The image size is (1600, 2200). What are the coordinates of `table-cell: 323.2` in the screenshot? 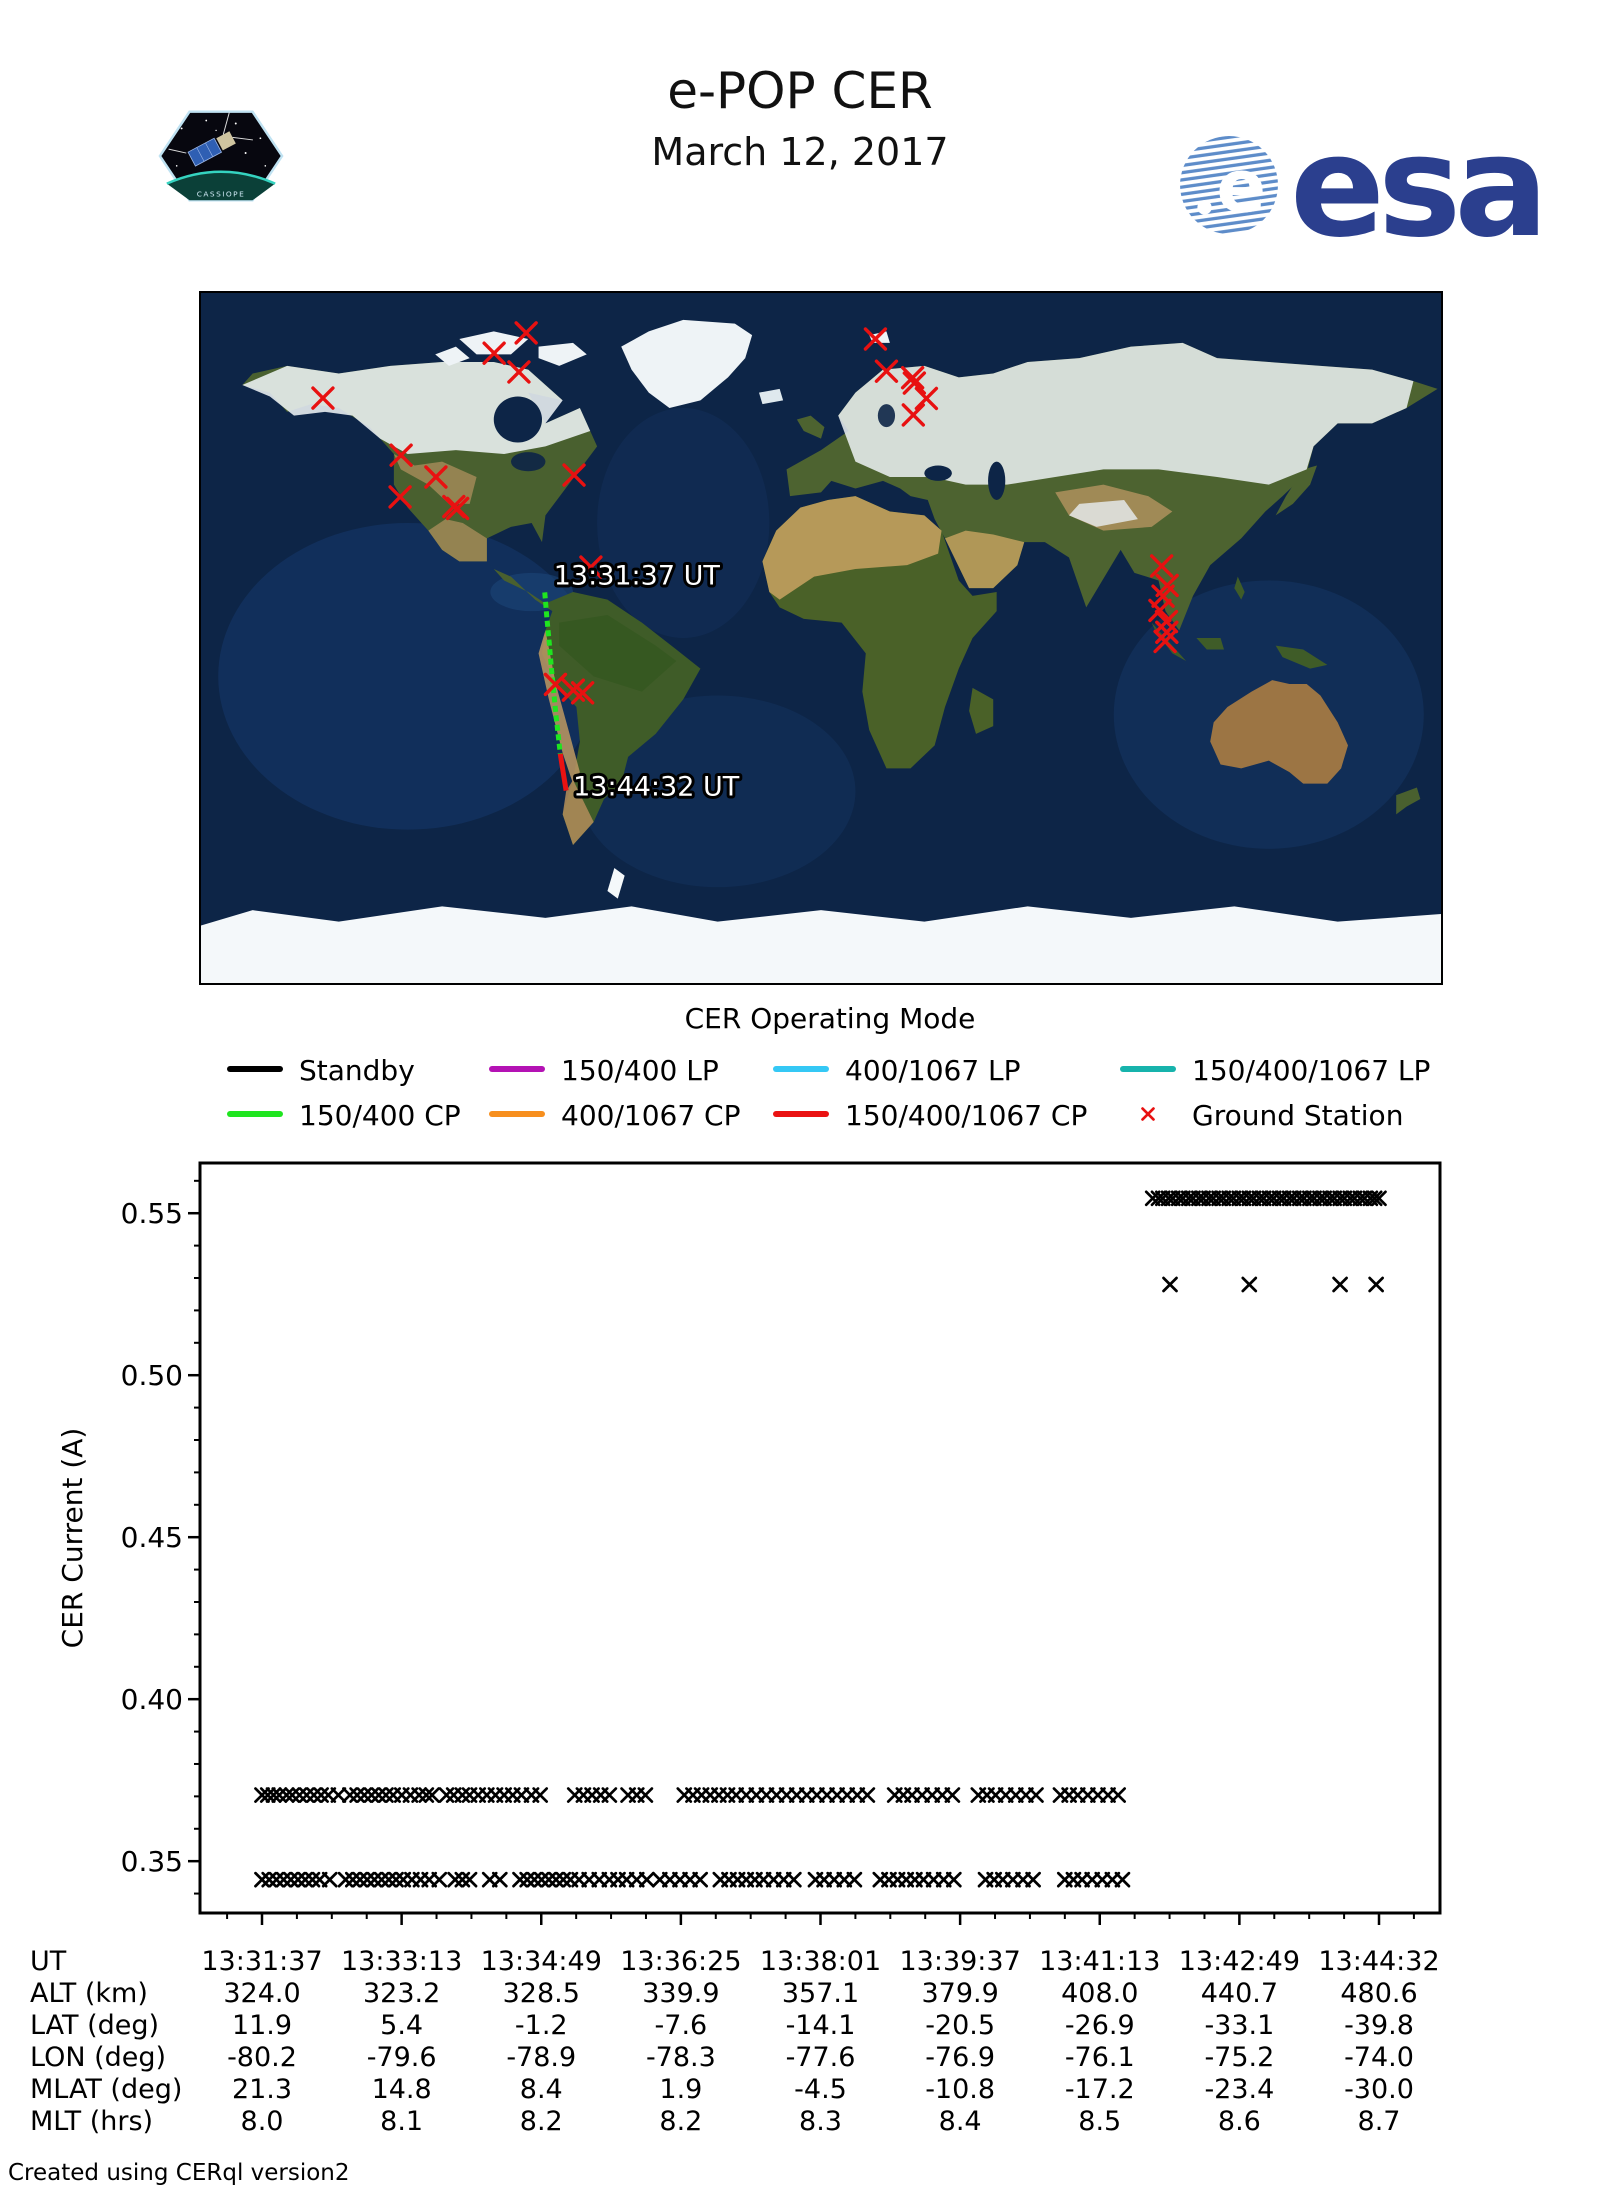 It's located at (401, 1993).